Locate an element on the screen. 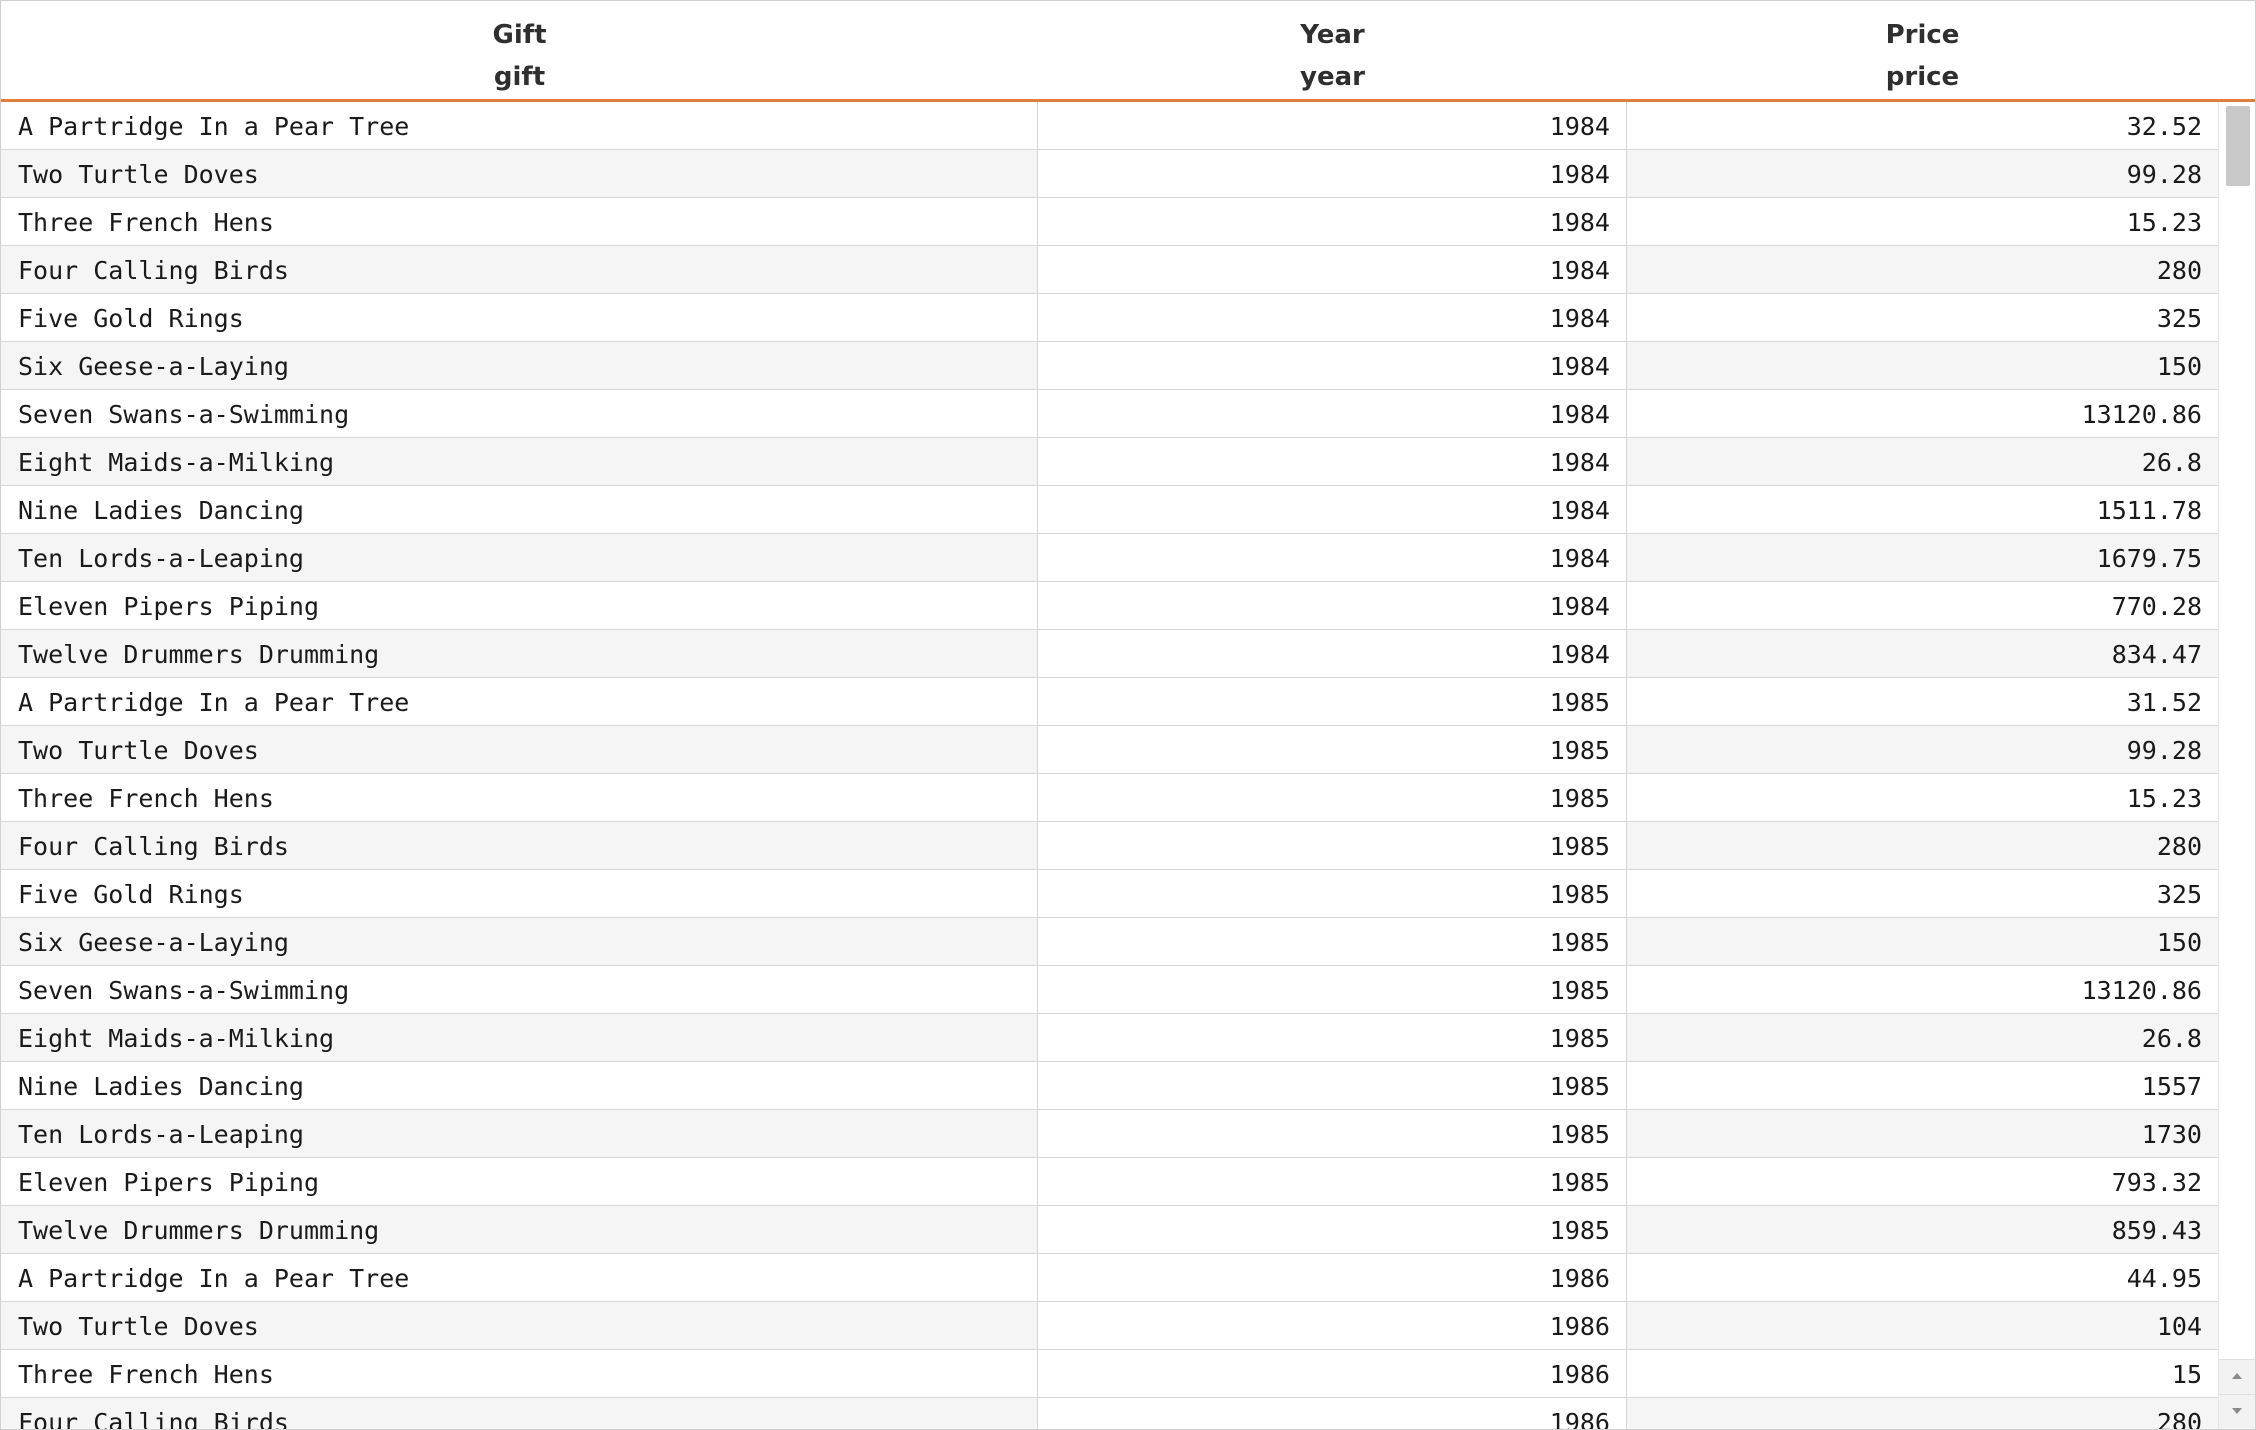 The height and width of the screenshot is (1430, 2256). table-row: Two Turtle Doves 1985 99.28 is located at coordinates (1109, 750).